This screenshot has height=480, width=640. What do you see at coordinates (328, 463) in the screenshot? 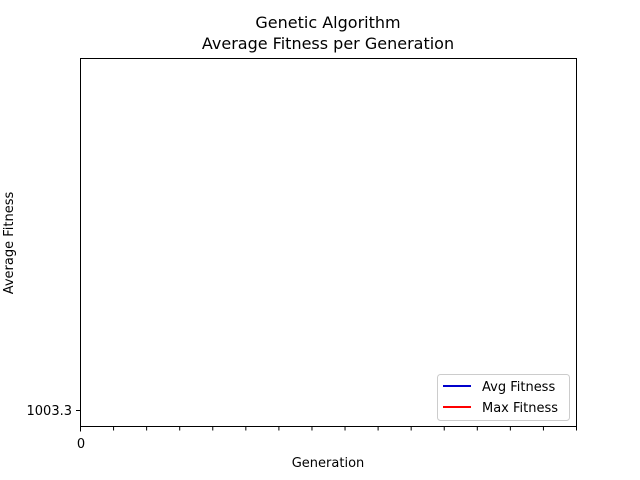
I see `x-axis-label: Generation` at bounding box center [328, 463].